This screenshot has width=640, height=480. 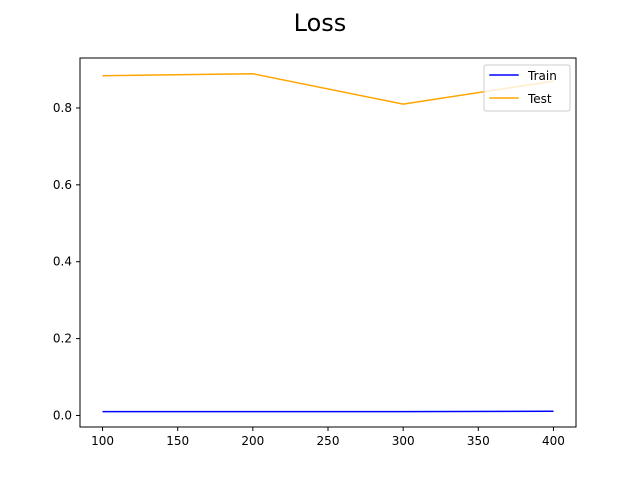 I want to click on x-tick-label: 200, so click(x=252, y=441).